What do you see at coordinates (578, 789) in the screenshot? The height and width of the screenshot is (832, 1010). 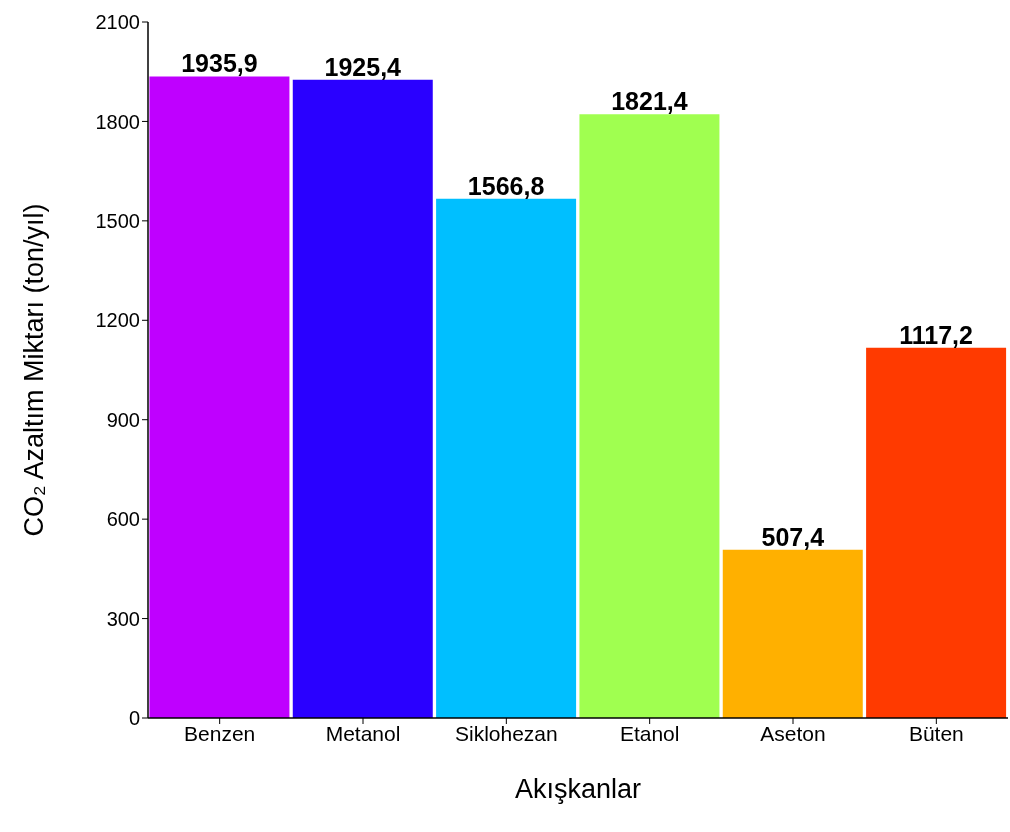 I see `x-axis-title: Akışkanlar` at bounding box center [578, 789].